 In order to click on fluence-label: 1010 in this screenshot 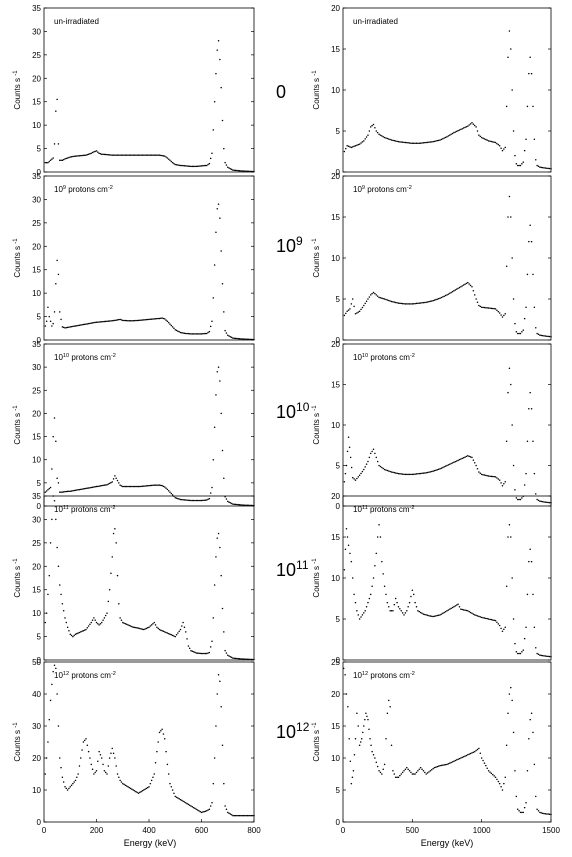, I will do `click(293, 411)`.